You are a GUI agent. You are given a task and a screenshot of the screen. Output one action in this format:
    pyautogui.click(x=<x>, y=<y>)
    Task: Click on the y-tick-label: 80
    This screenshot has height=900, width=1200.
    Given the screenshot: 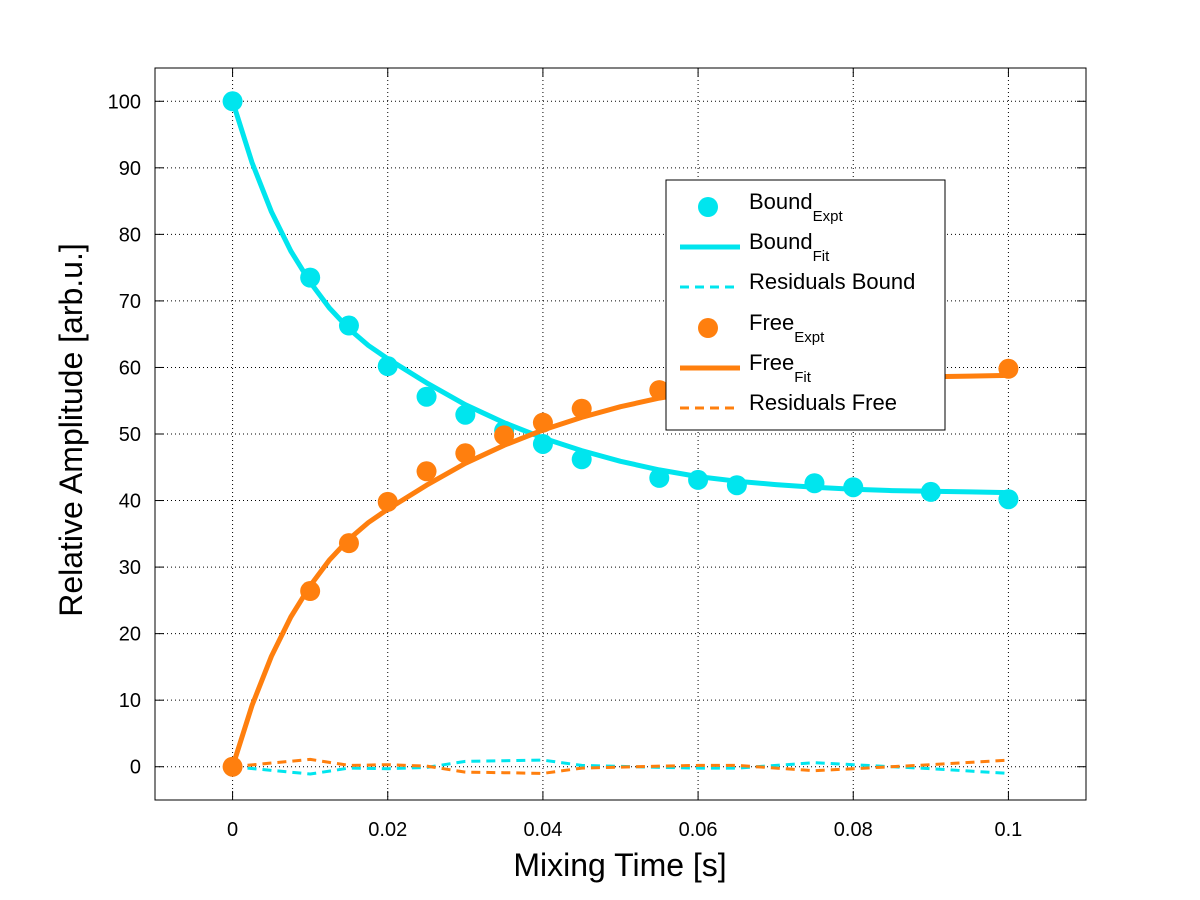 What is the action you would take?
    pyautogui.click(x=130, y=235)
    